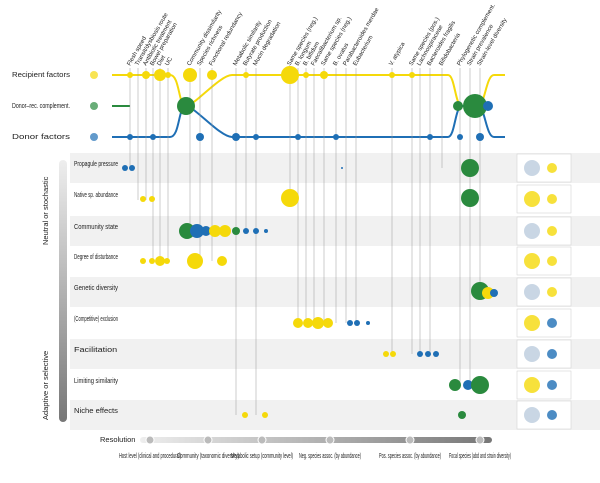 This screenshot has width=600, height=483. Describe the element at coordinates (410, 455) in the screenshot. I see `resolution-label: Pos. species assoc. (by abundance)` at that location.